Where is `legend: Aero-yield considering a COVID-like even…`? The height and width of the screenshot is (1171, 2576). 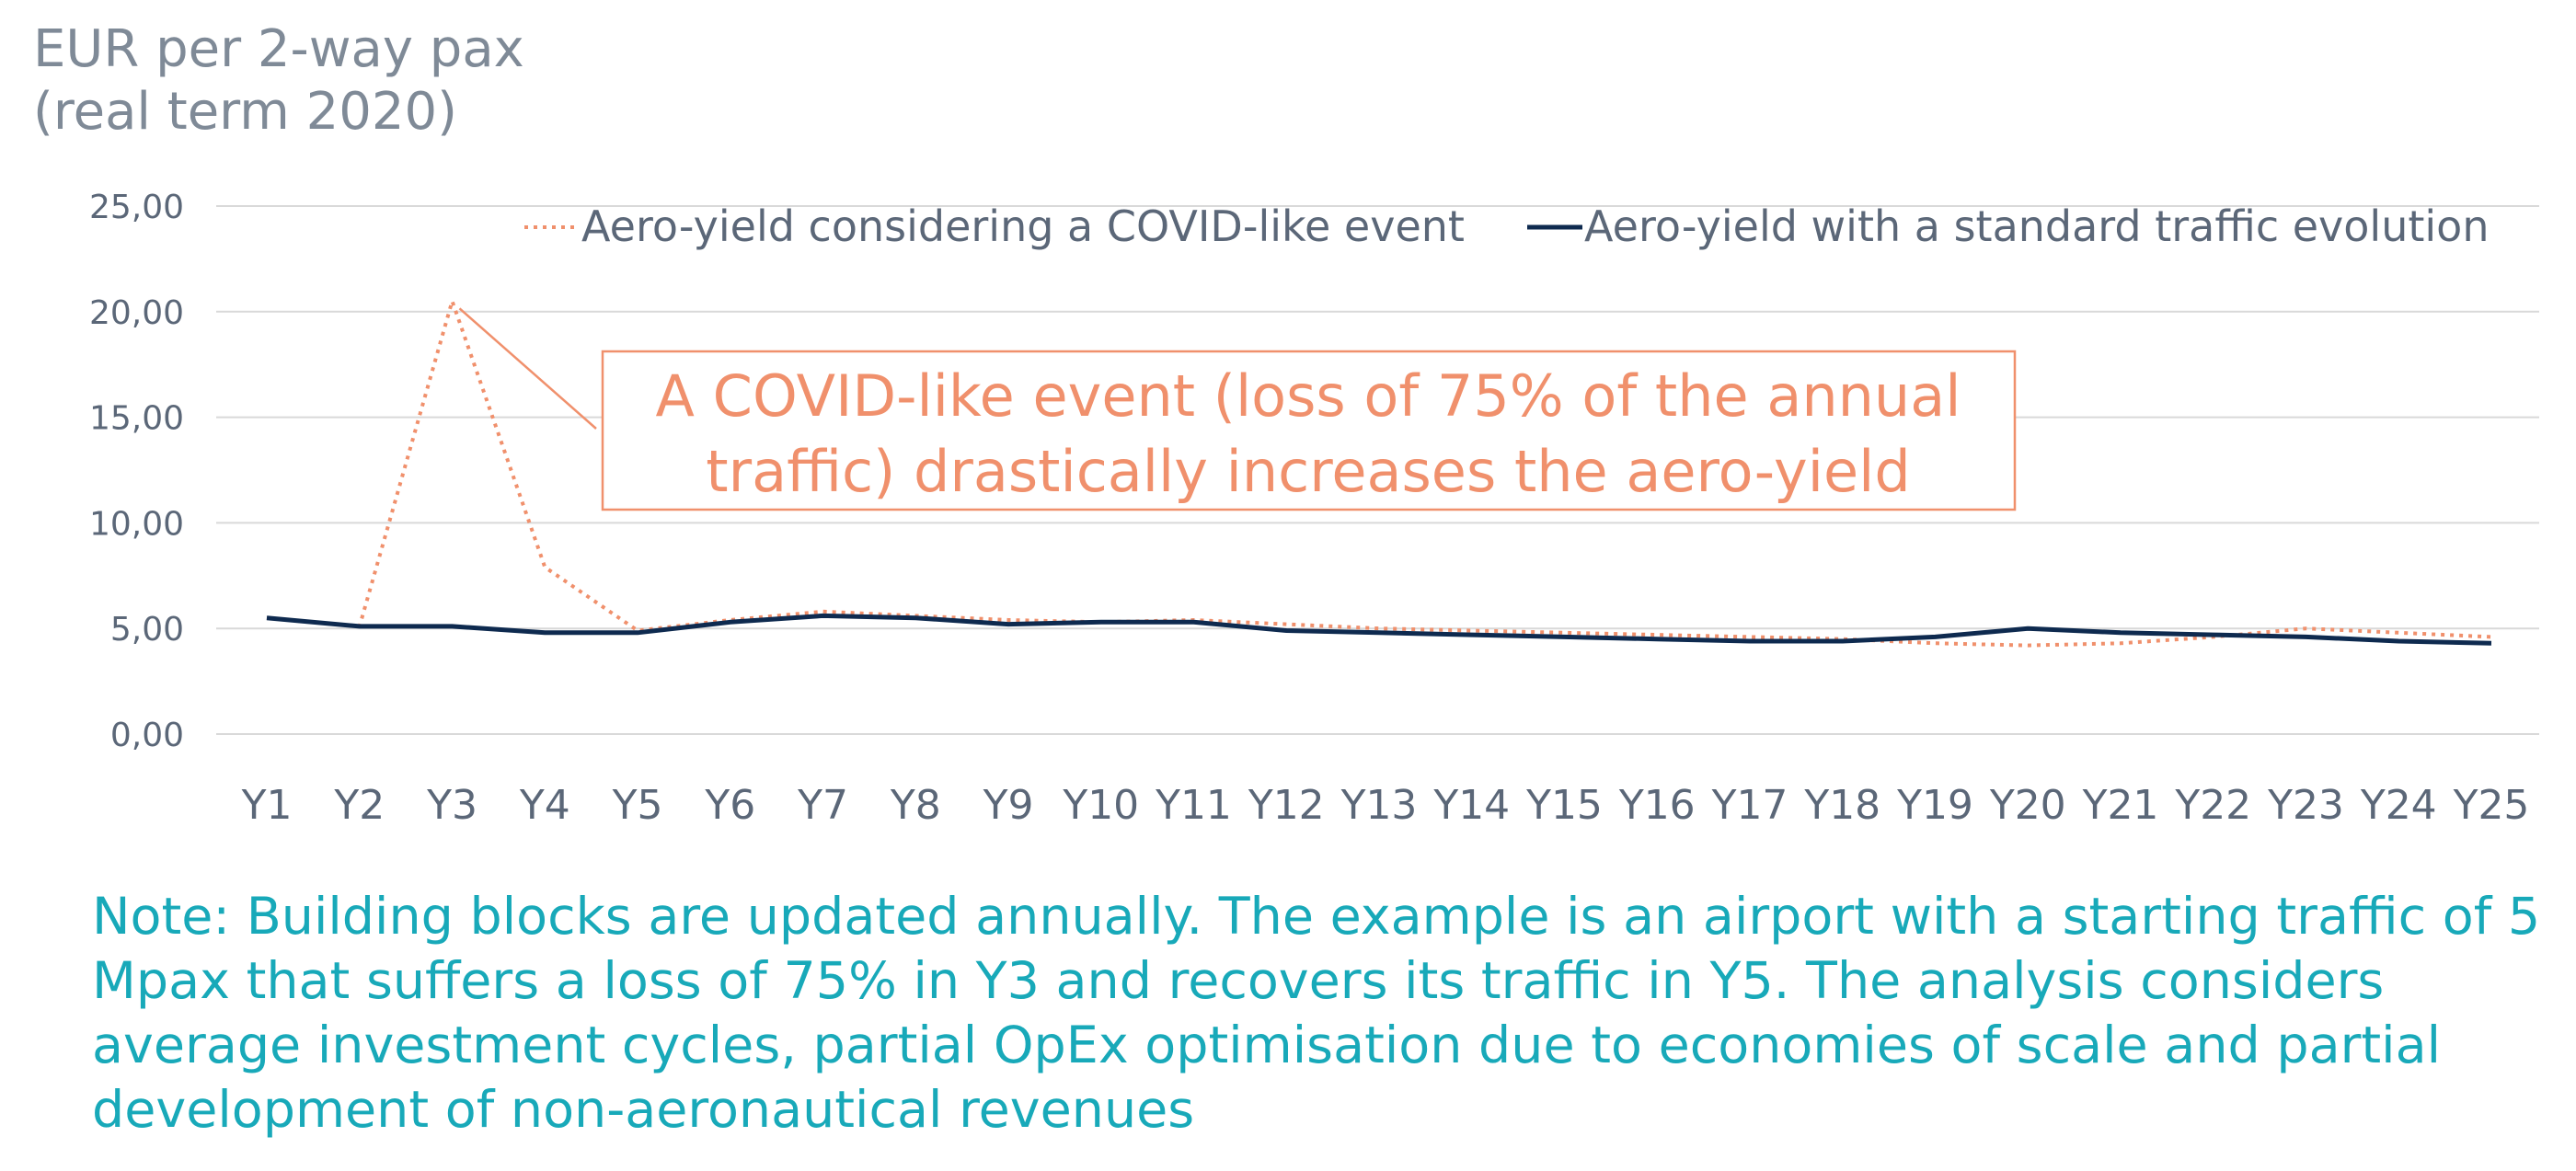
legend: Aero-yield considering a COVID-like even… is located at coordinates (1506, 226).